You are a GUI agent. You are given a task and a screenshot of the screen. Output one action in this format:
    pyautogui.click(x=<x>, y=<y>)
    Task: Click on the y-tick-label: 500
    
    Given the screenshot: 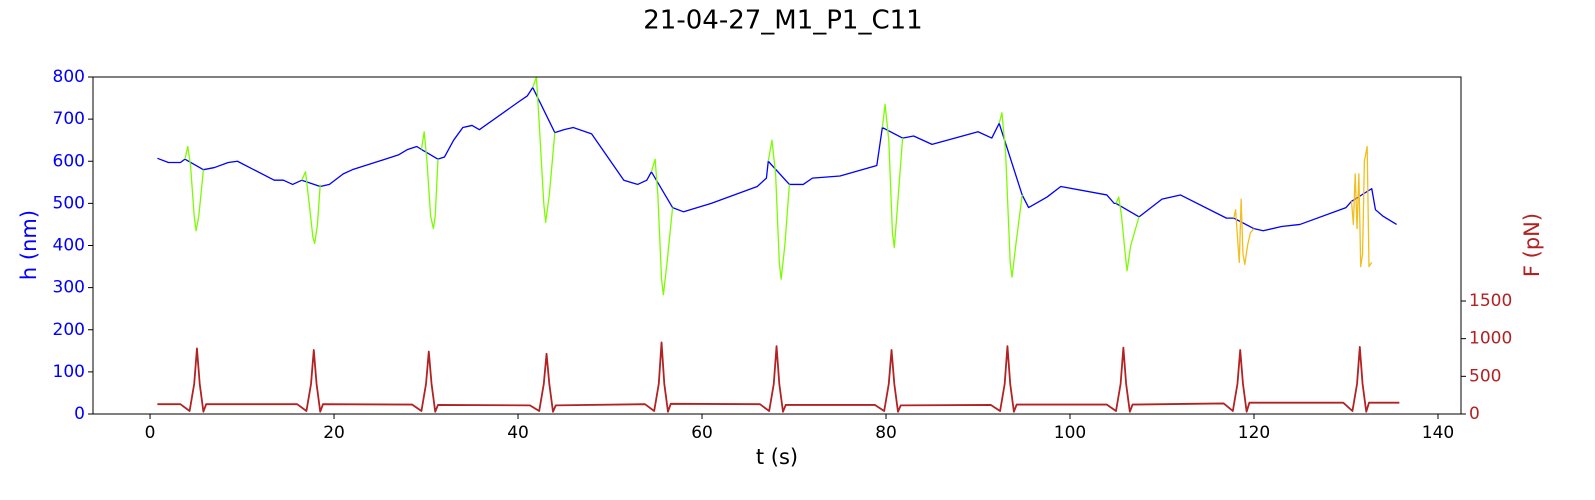 What is the action you would take?
    pyautogui.click(x=69, y=203)
    